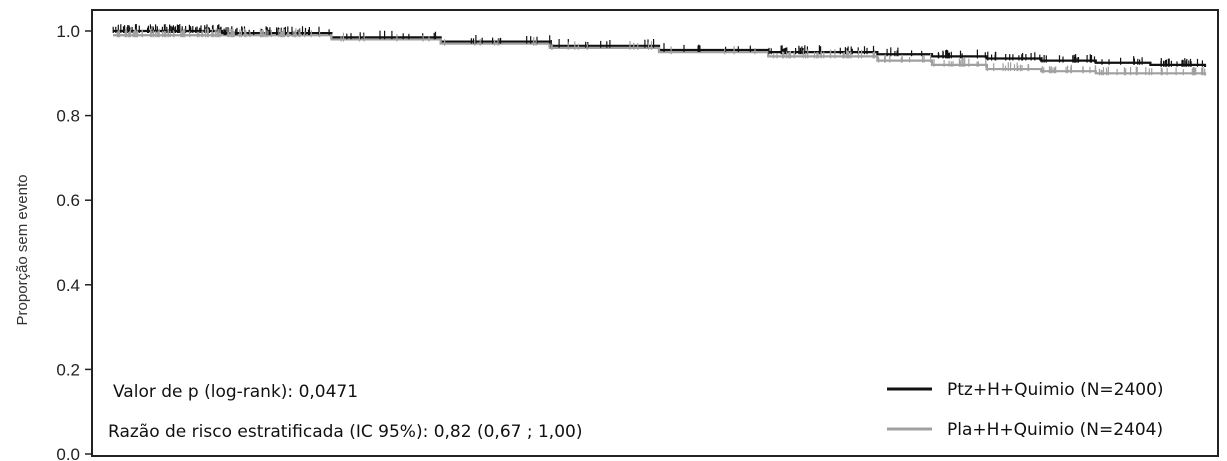  Describe the element at coordinates (68, 200) in the screenshot. I see `y-tick-label: 0.6` at that location.